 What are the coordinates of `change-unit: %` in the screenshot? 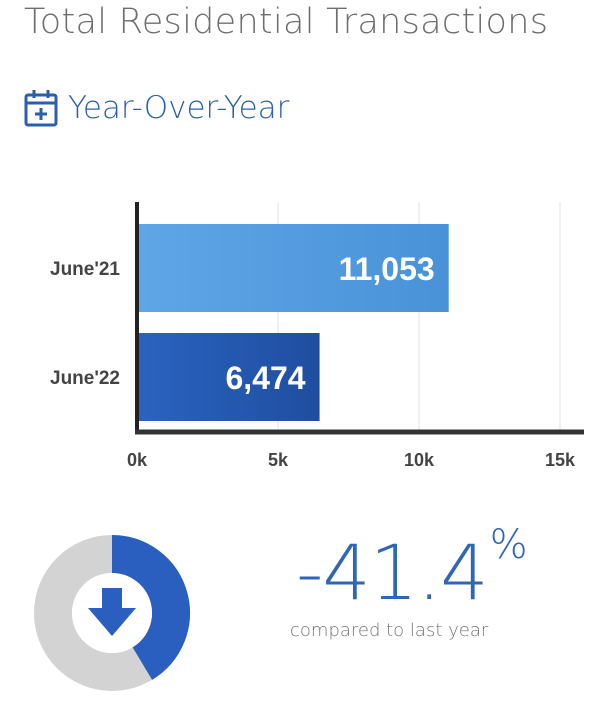 It's located at (508, 545).